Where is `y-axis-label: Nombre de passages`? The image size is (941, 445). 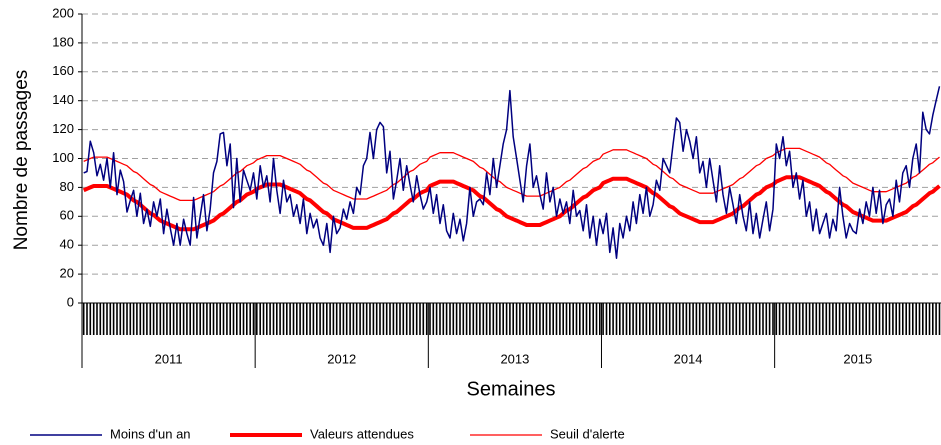
y-axis-label: Nombre de passages is located at coordinates (21, 160).